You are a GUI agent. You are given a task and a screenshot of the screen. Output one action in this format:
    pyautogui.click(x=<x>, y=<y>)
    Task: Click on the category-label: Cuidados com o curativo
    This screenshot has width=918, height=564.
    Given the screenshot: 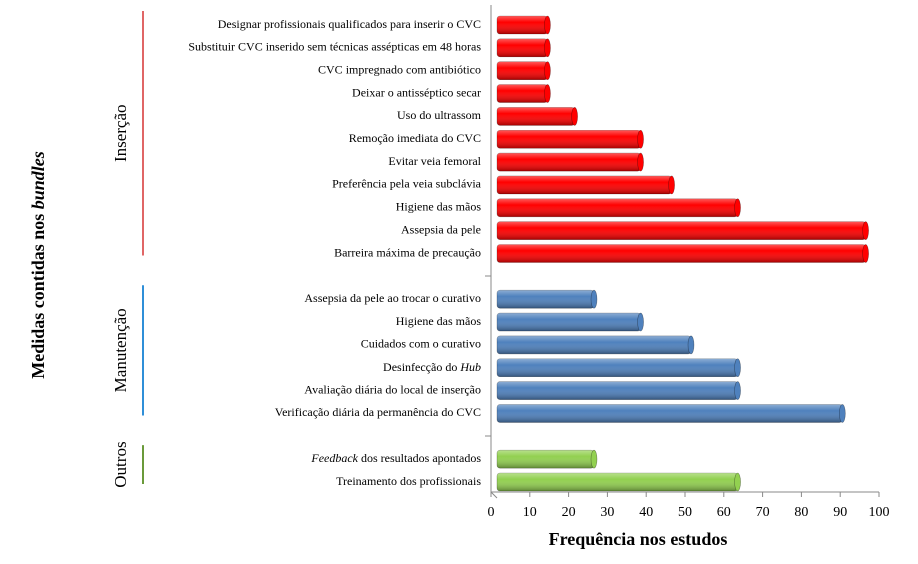 What is the action you would take?
    pyautogui.click(x=421, y=344)
    